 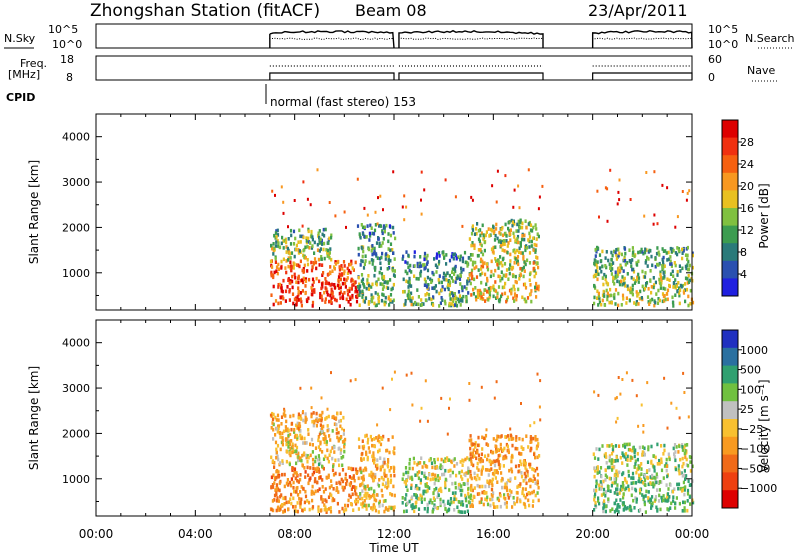 What do you see at coordinates (730, 419) in the screenshot?
I see `velocity-colorbar-frame` at bounding box center [730, 419].